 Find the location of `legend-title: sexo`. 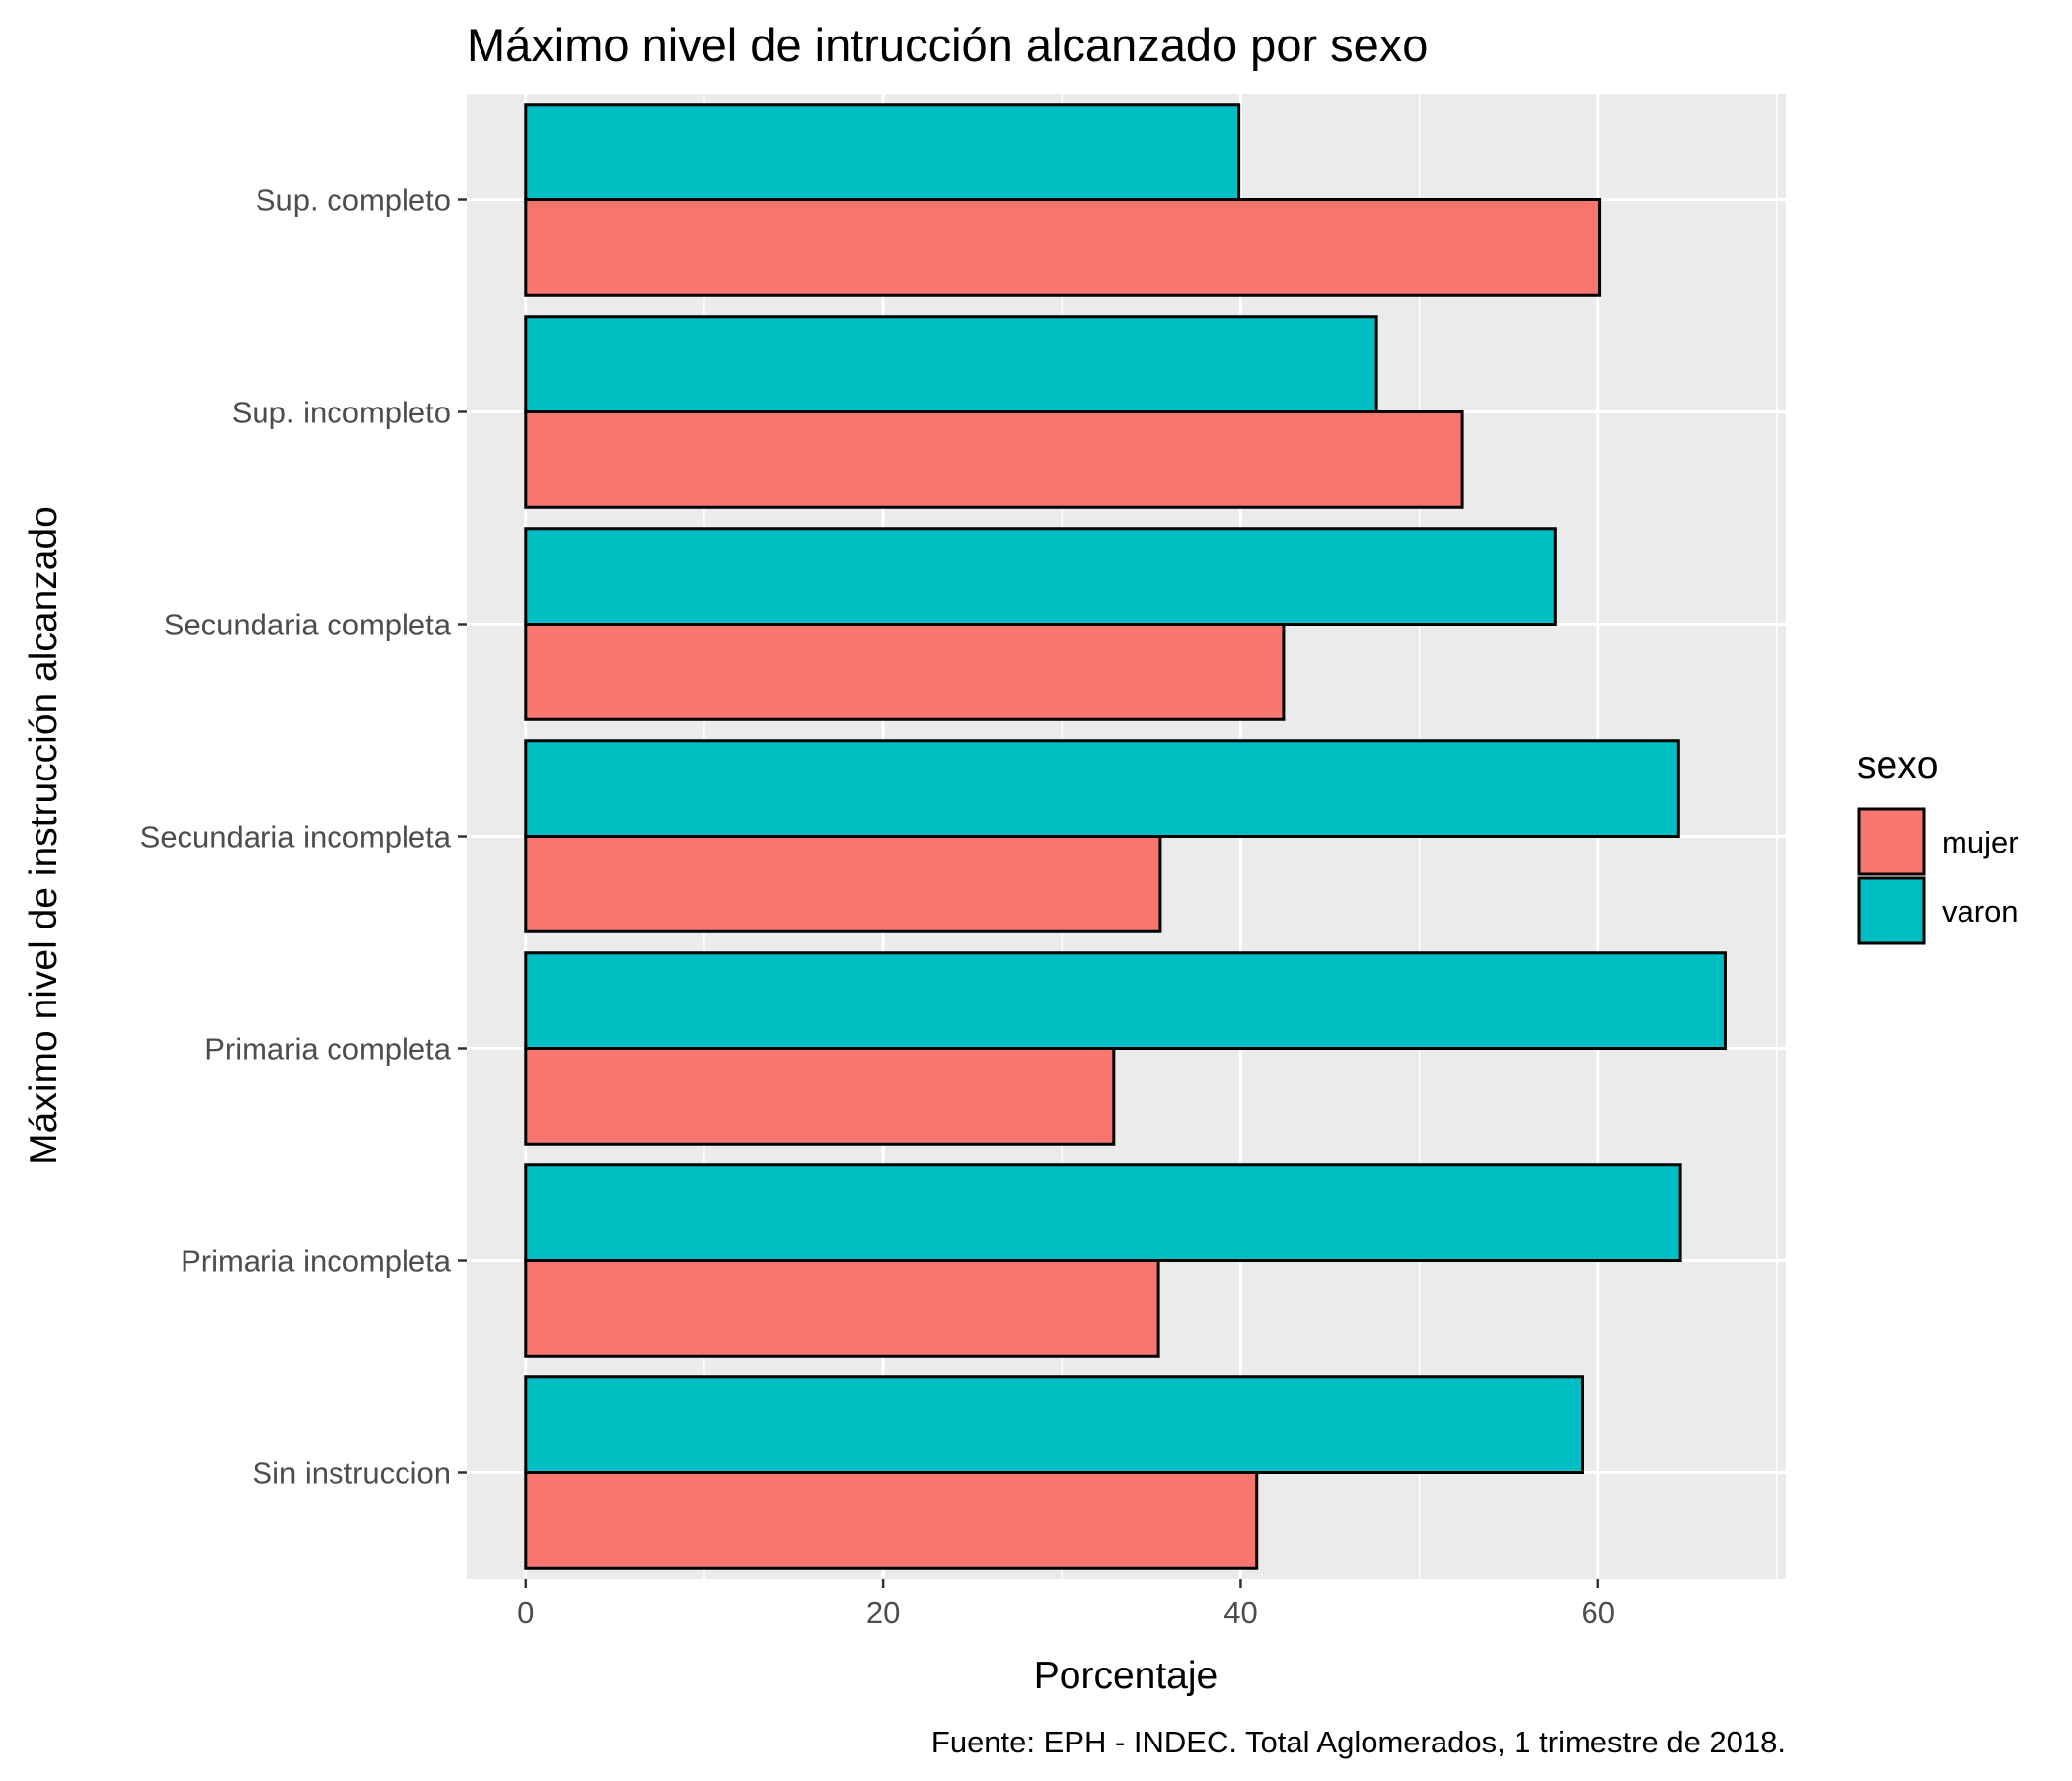

legend-title: sexo is located at coordinates (1898, 765).